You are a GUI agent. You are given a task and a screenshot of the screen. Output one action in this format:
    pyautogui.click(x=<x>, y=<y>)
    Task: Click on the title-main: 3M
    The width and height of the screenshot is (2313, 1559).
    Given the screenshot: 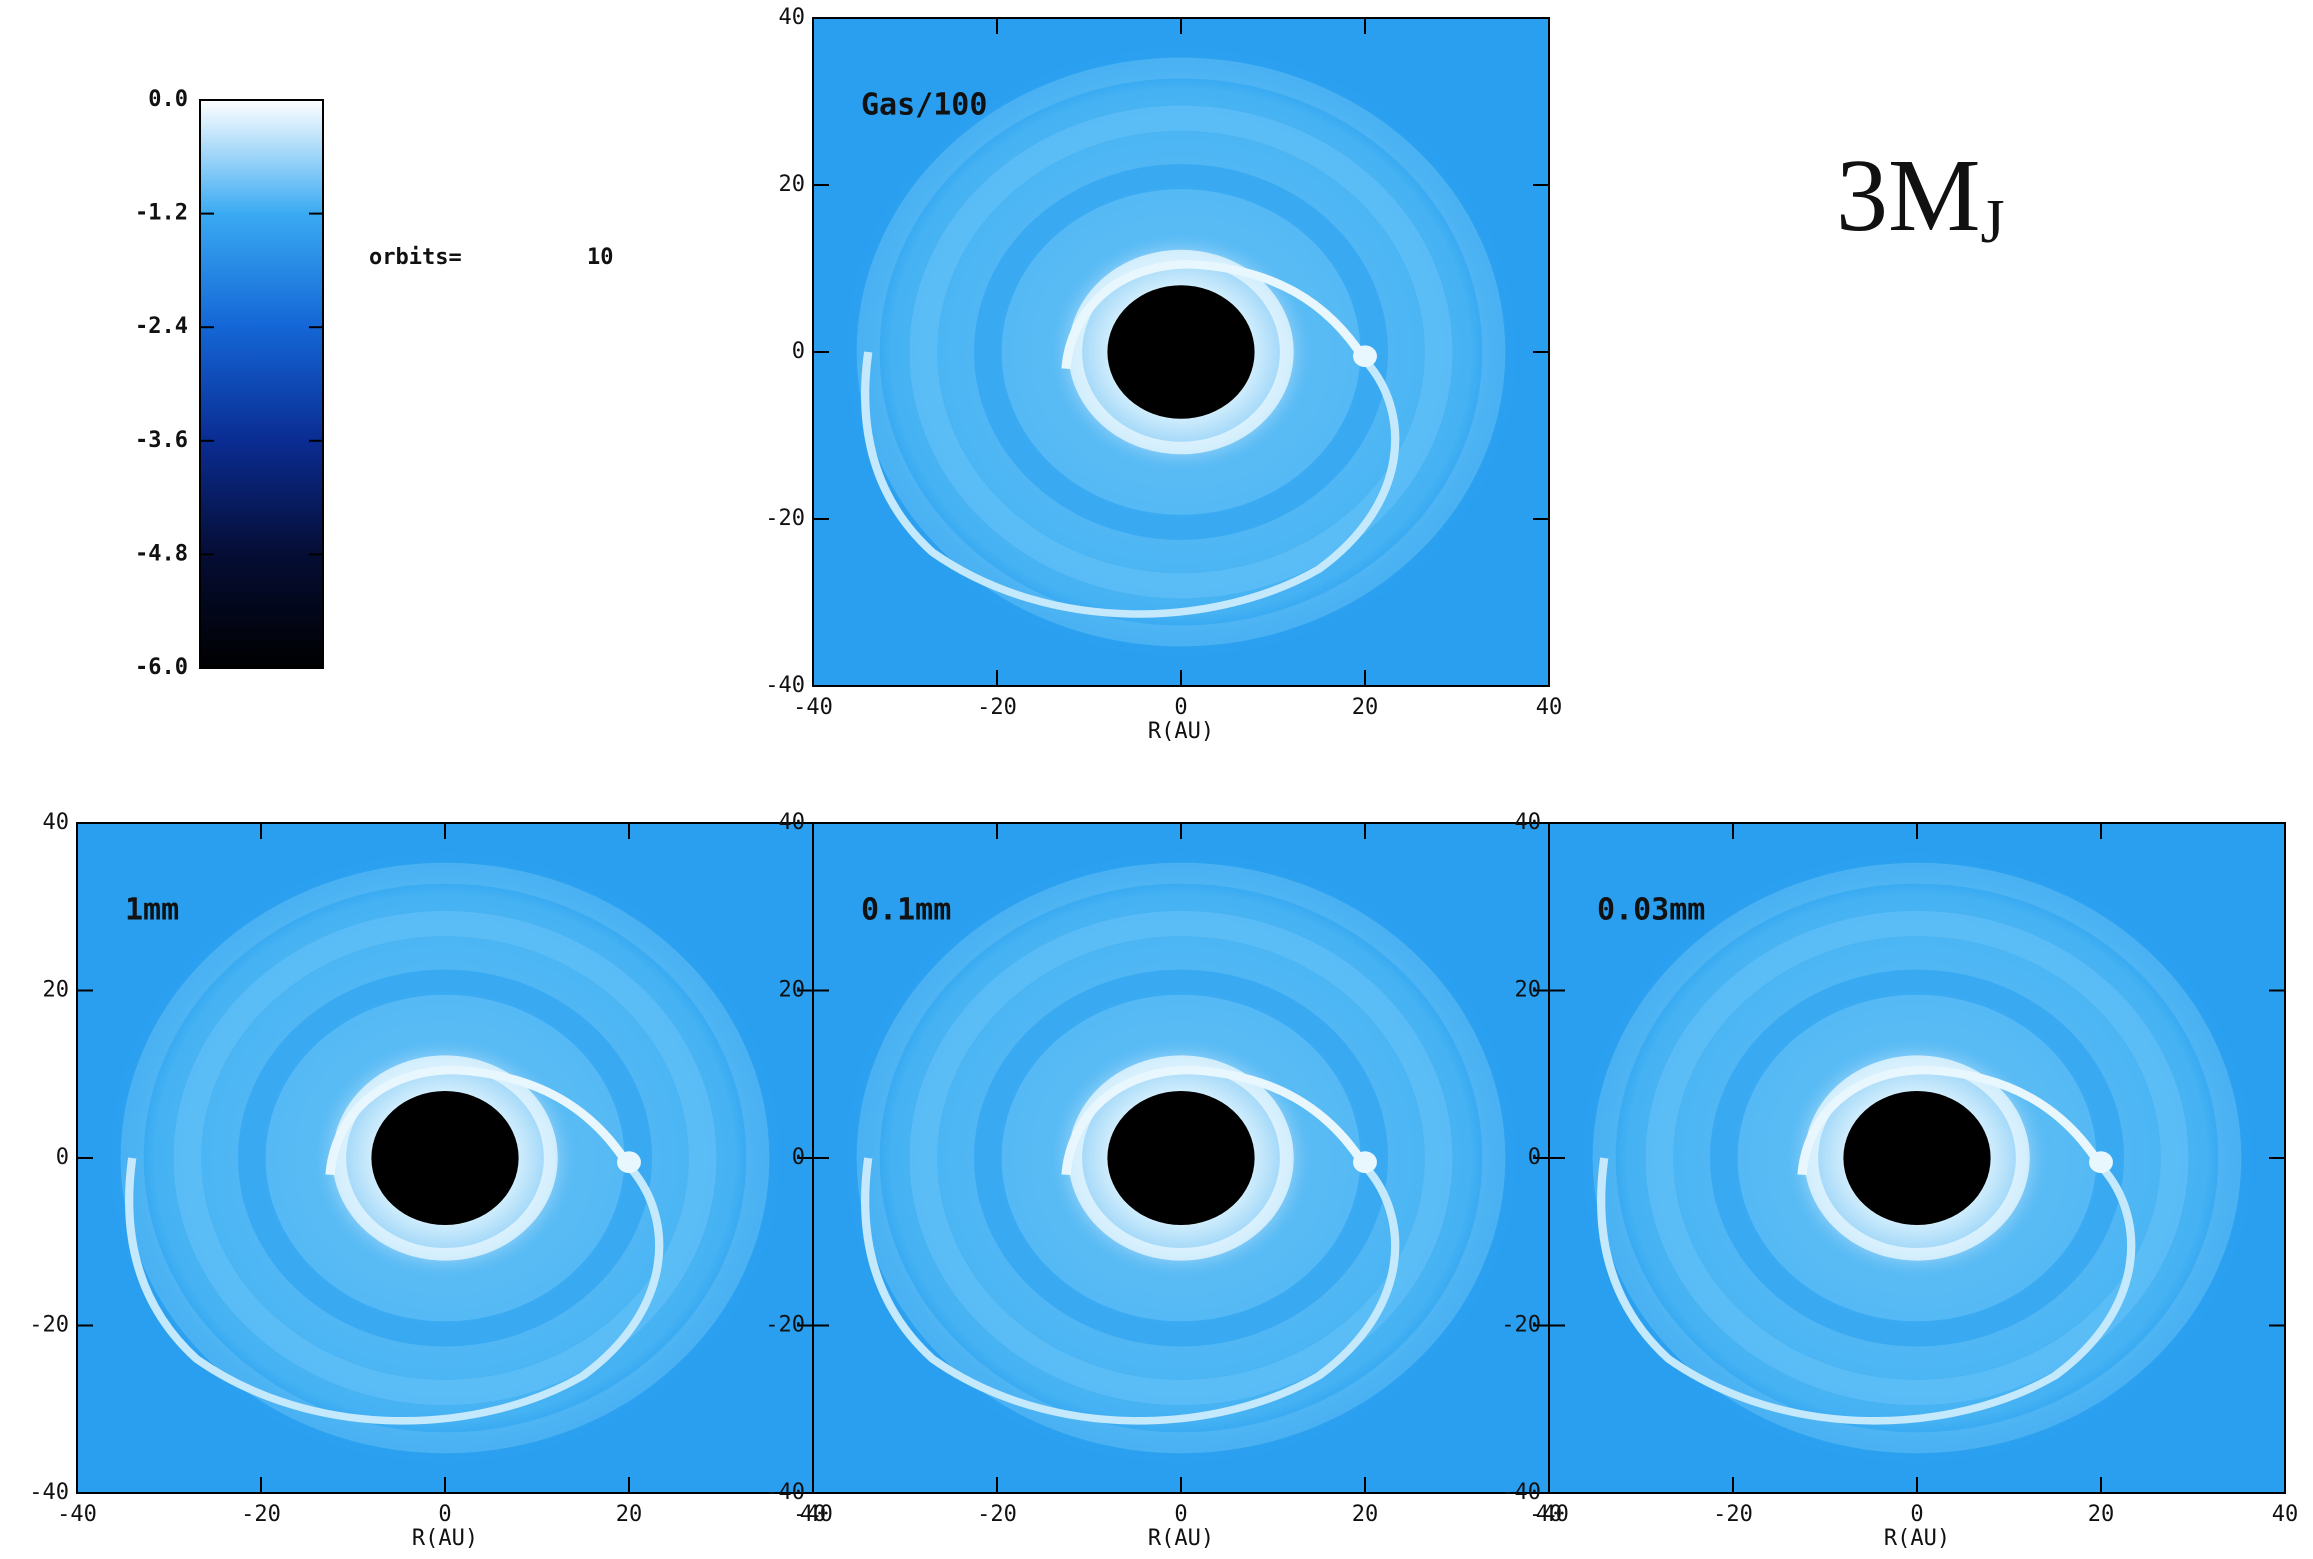 What is the action you would take?
    pyautogui.click(x=1908, y=195)
    